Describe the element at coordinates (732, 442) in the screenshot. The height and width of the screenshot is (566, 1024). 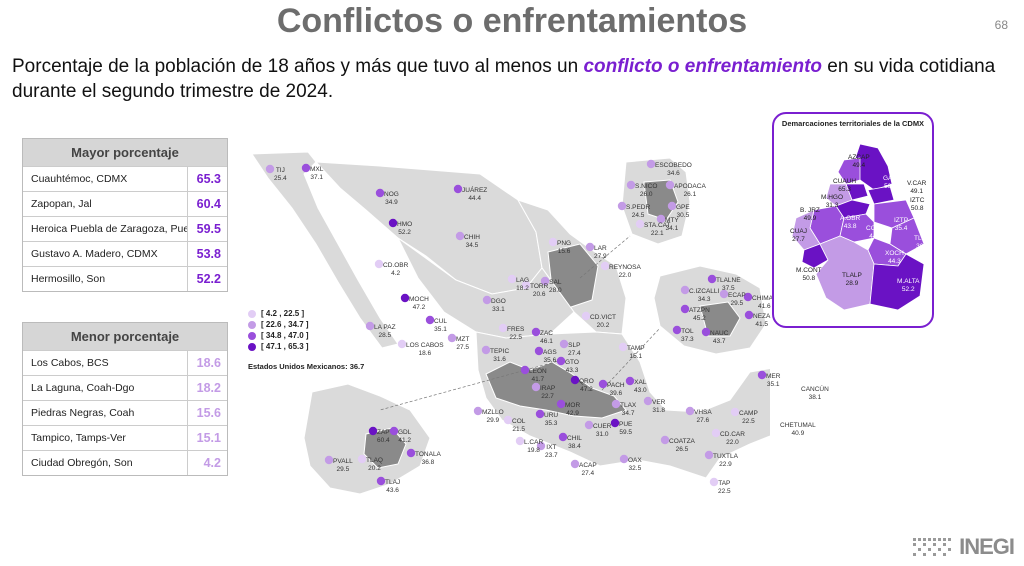
I see `city-value: 22.0` at that location.